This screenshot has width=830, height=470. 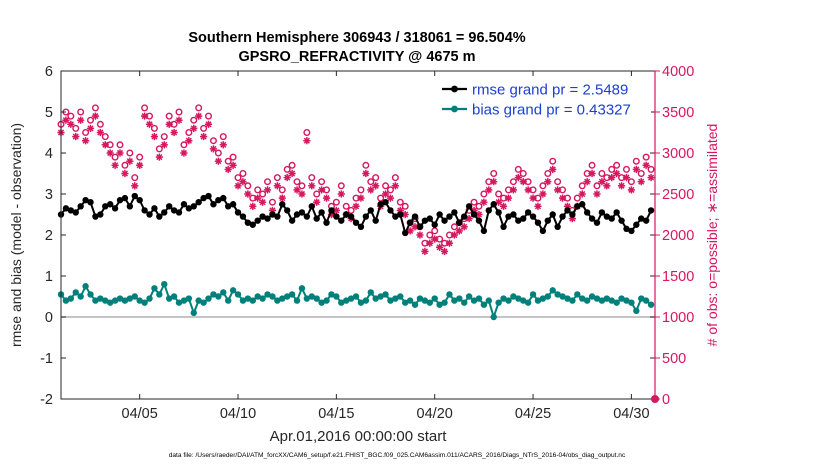 What do you see at coordinates (49, 318) in the screenshot?
I see `left-tick-label: 0` at bounding box center [49, 318].